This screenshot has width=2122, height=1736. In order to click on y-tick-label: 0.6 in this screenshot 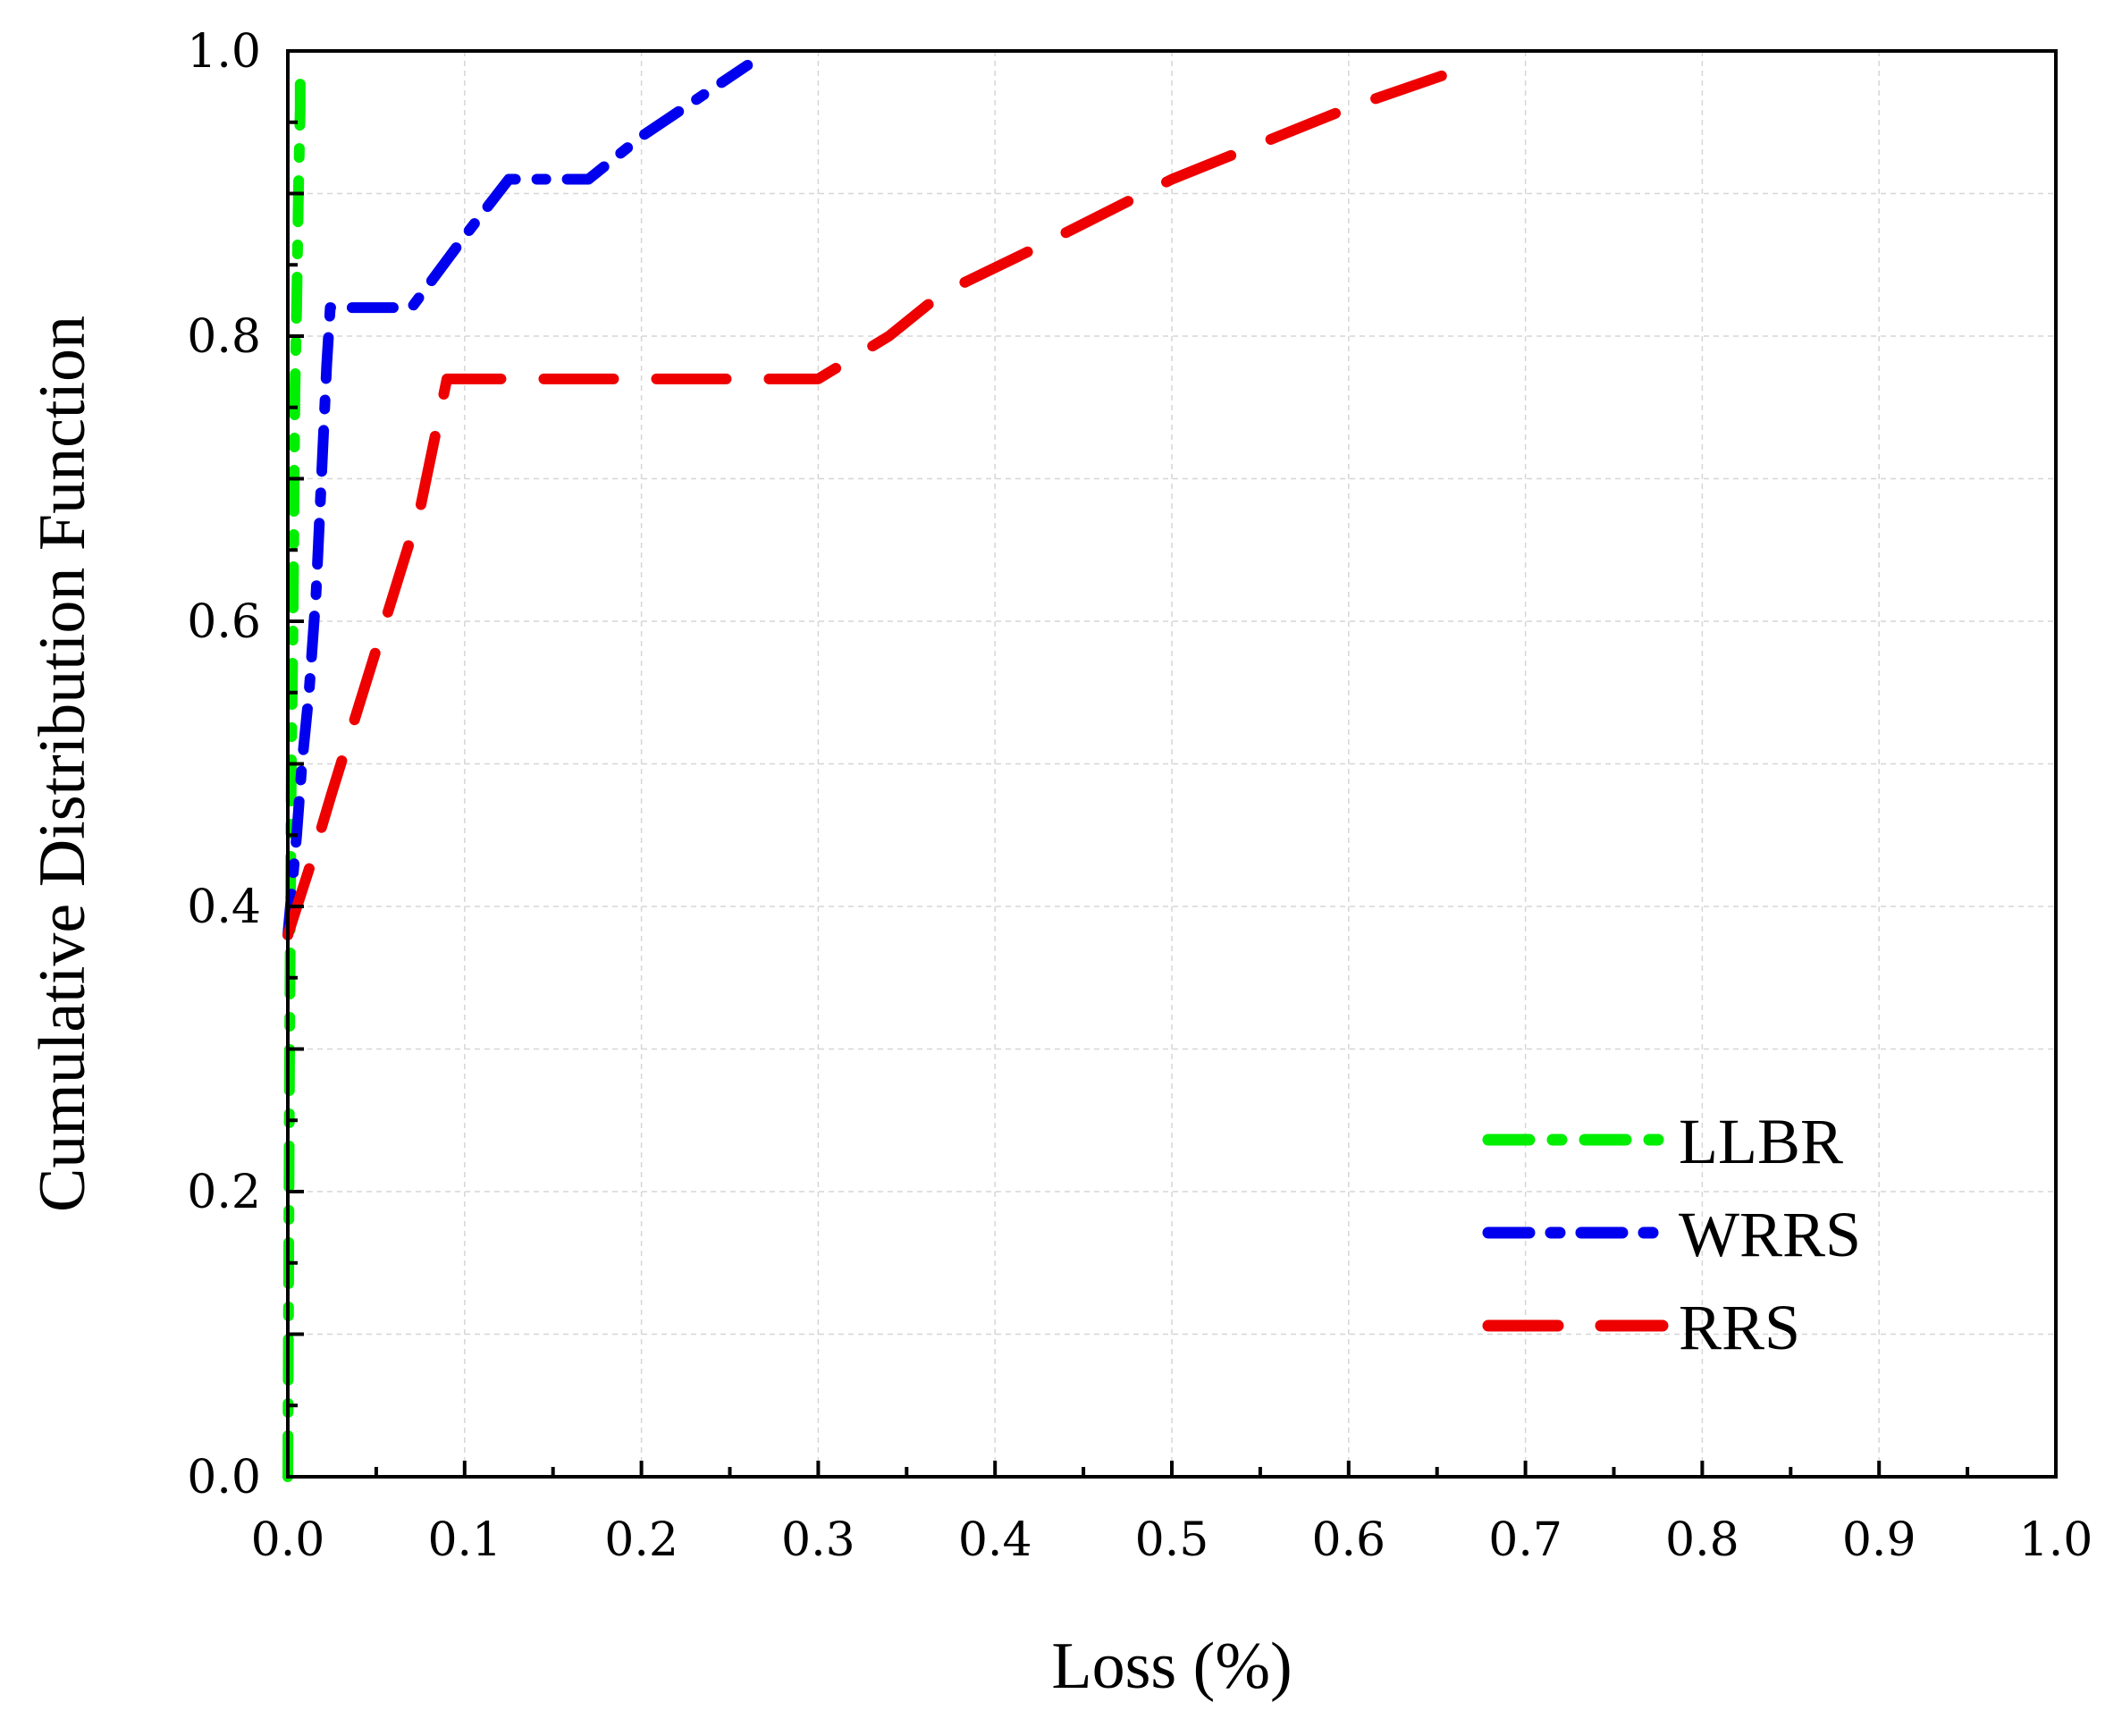, I will do `click(224, 622)`.